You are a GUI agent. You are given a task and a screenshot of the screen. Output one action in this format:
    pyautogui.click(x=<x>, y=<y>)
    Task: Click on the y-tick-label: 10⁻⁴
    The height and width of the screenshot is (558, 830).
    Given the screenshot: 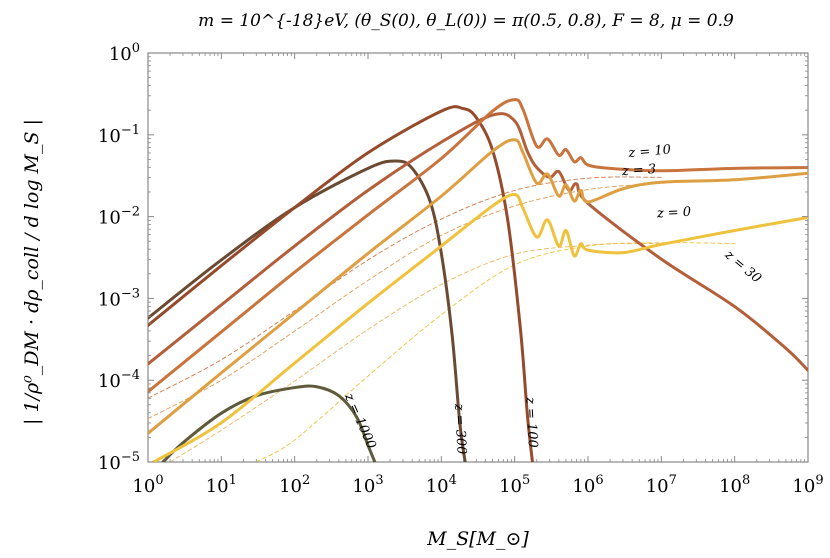 What is the action you would take?
    pyautogui.click(x=119, y=380)
    